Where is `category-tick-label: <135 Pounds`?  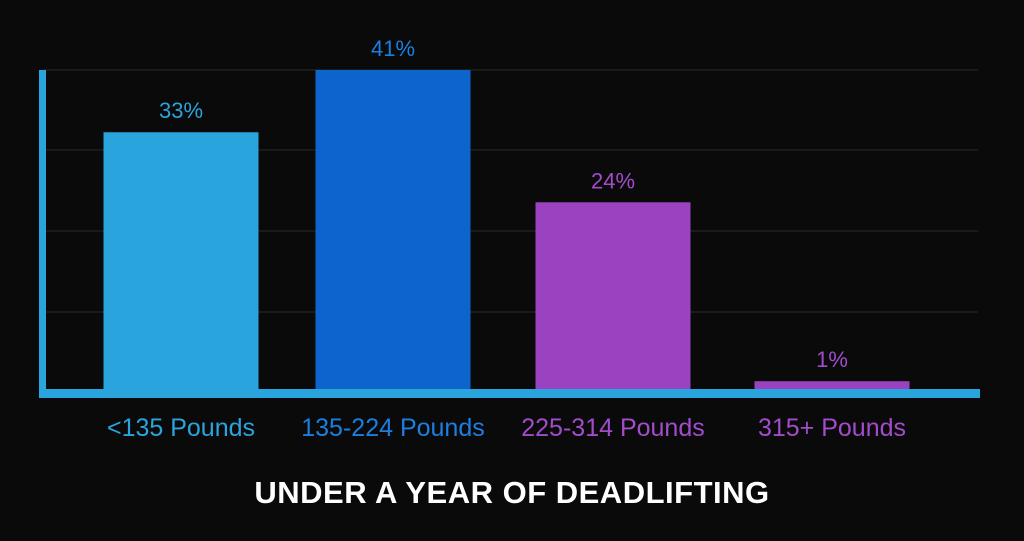 category-tick-label: <135 Pounds is located at coordinates (181, 428).